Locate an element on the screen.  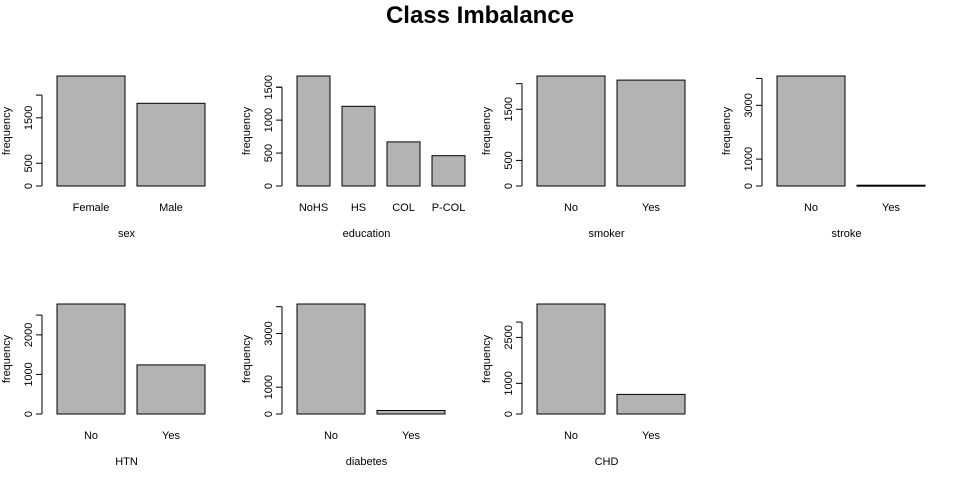
x-tick-label: COL is located at coordinates (403, 208).